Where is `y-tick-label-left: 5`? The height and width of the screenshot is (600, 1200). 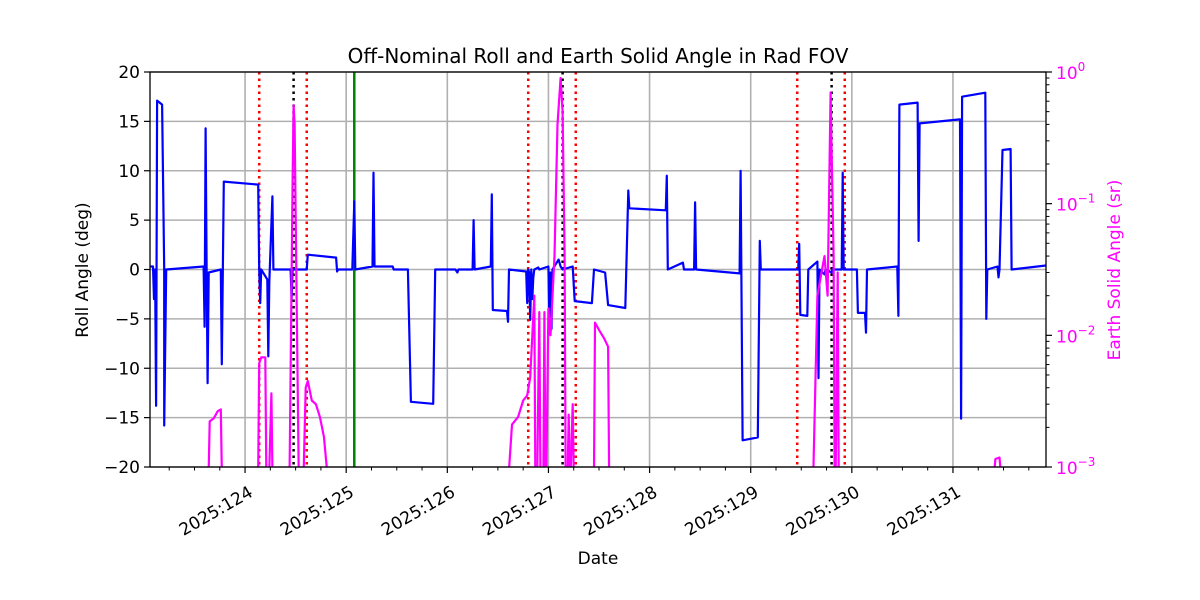 y-tick-label-left: 5 is located at coordinates (134, 221).